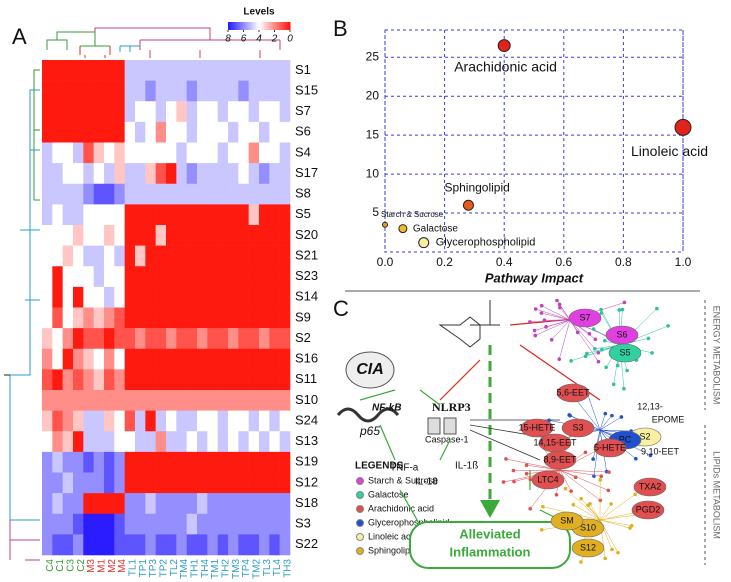 The height and width of the screenshot is (582, 731). What do you see at coordinates (486, 243) in the screenshot?
I see `point-label: Glycerophospholipid` at bounding box center [486, 243].